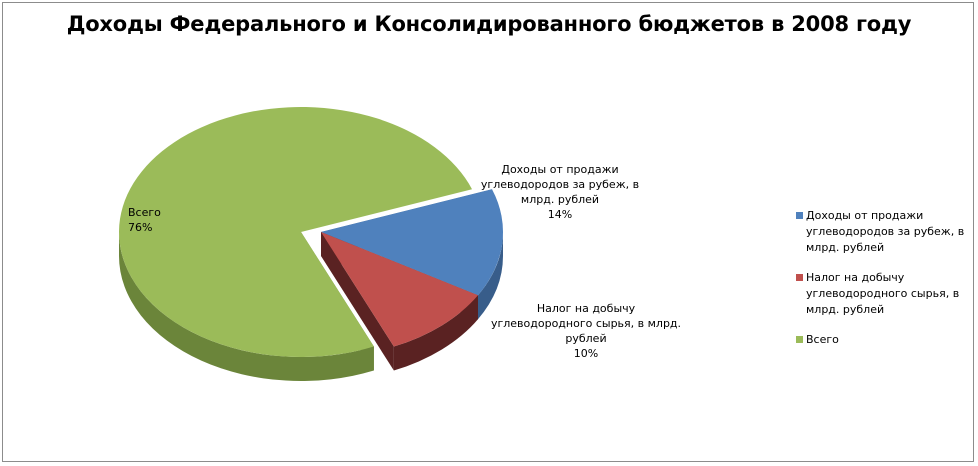 The height and width of the screenshot is (466, 978). I want to click on legend-text-2-0: Всего, so click(822, 339).